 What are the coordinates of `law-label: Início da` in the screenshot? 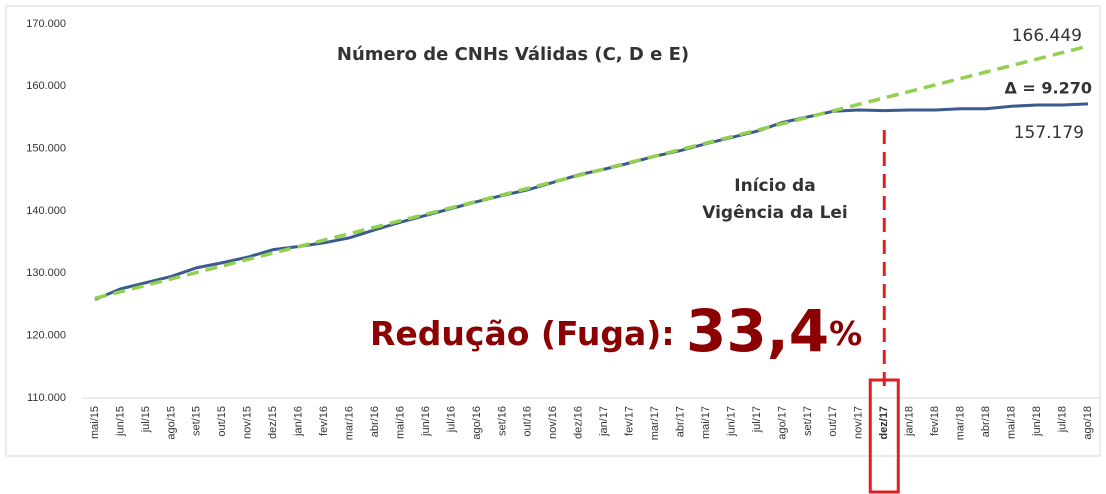 It's located at (774, 186).